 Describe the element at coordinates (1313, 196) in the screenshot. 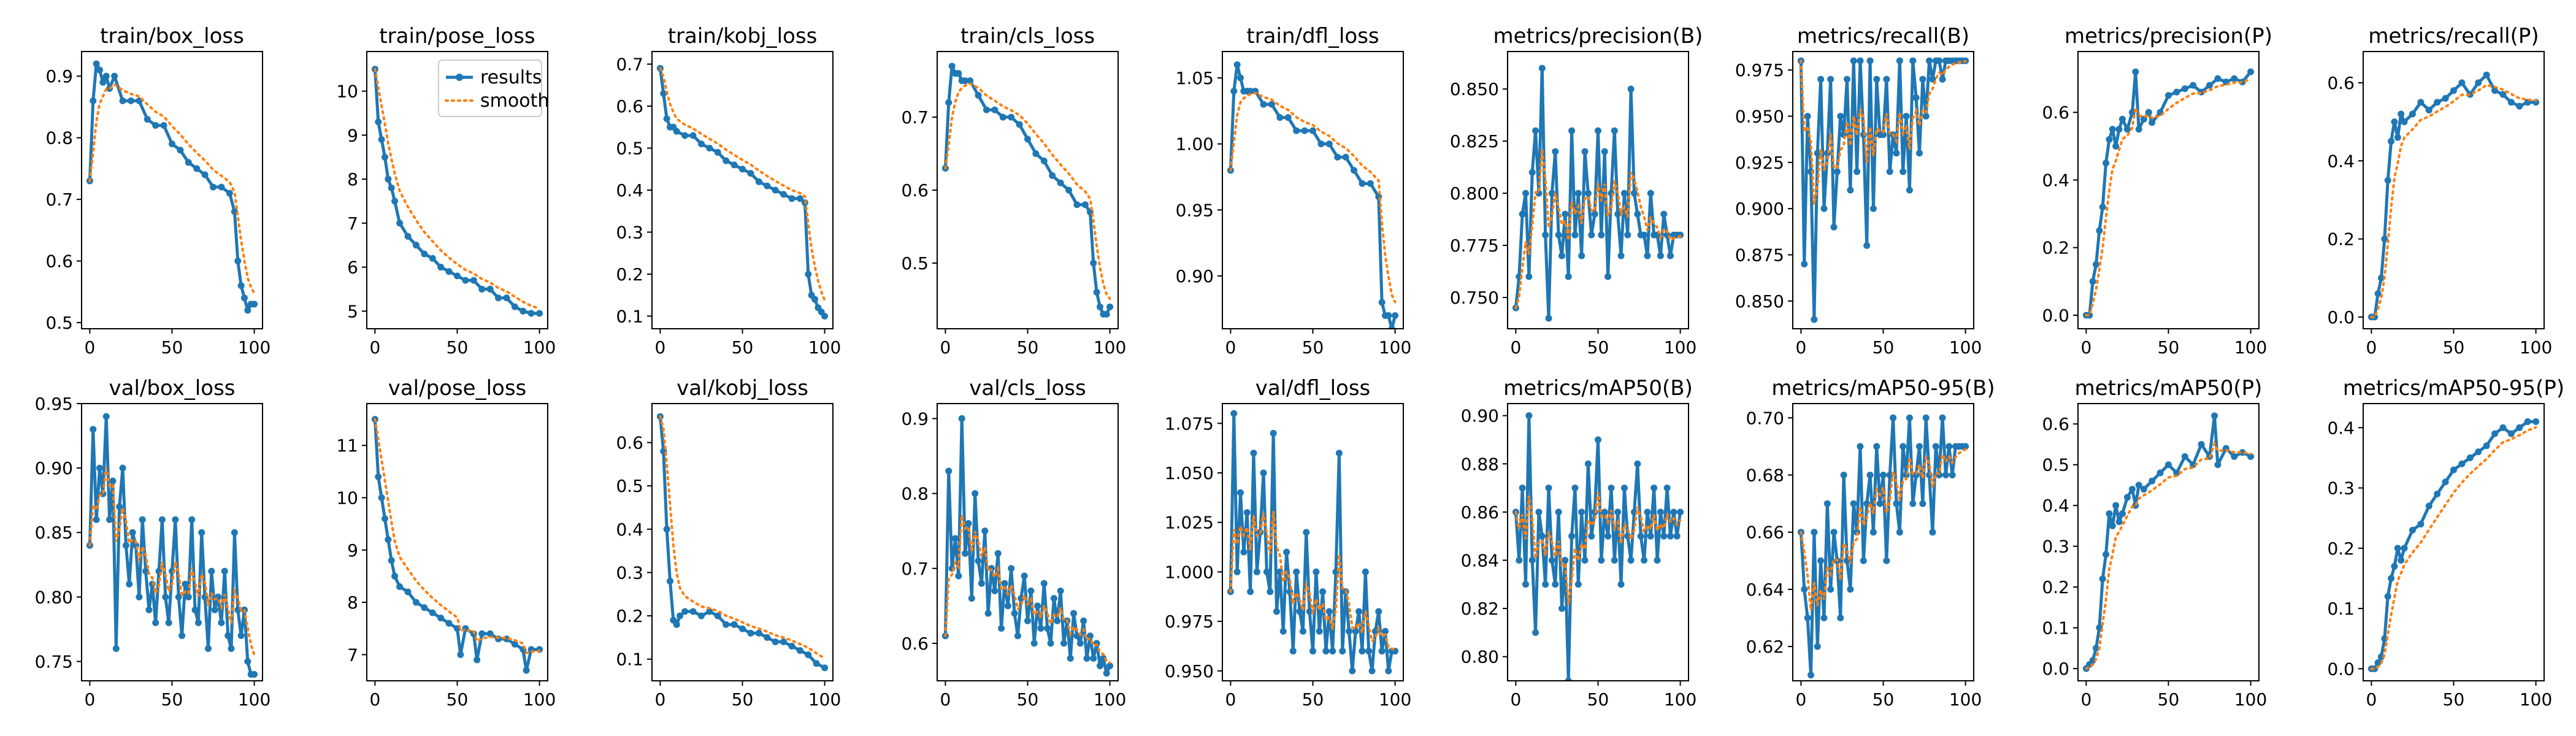

I see `results-line` at that location.